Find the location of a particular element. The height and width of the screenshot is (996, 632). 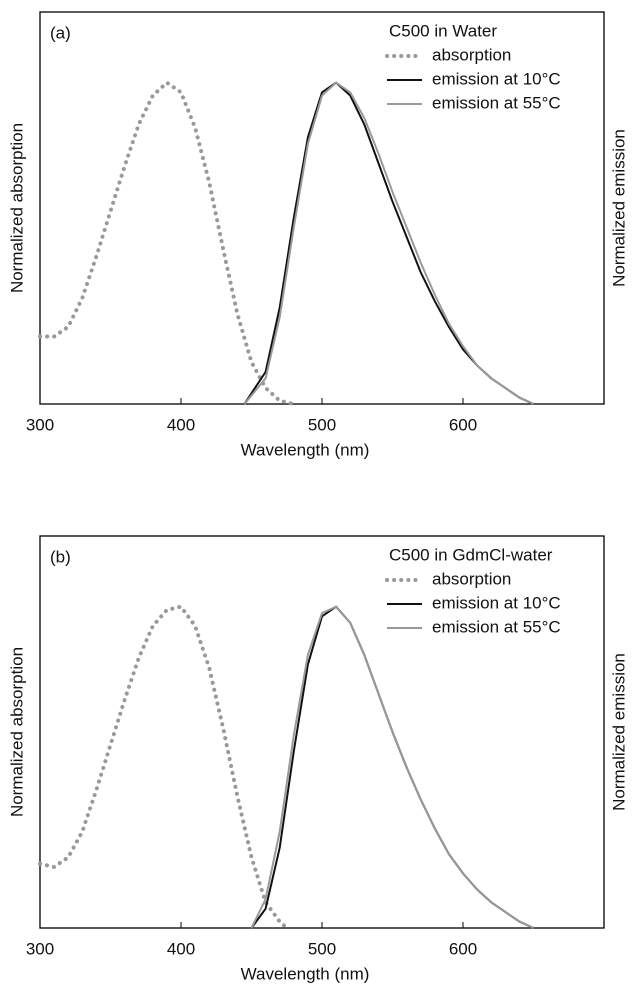

legend-title: C500 in GdmCl-water is located at coordinates (471, 554).